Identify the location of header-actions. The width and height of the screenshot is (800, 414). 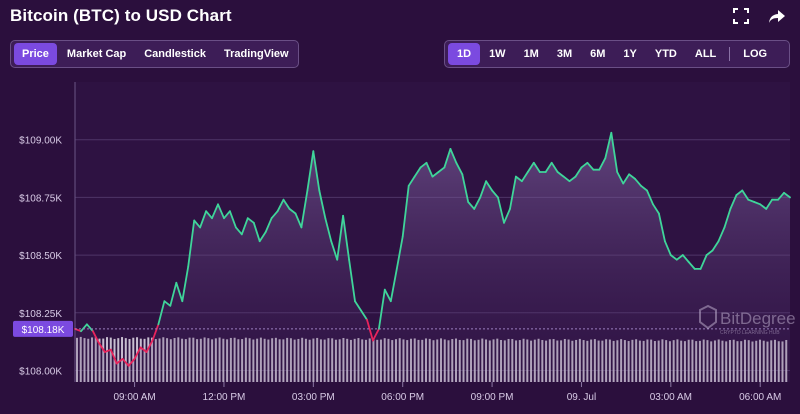
(759, 16).